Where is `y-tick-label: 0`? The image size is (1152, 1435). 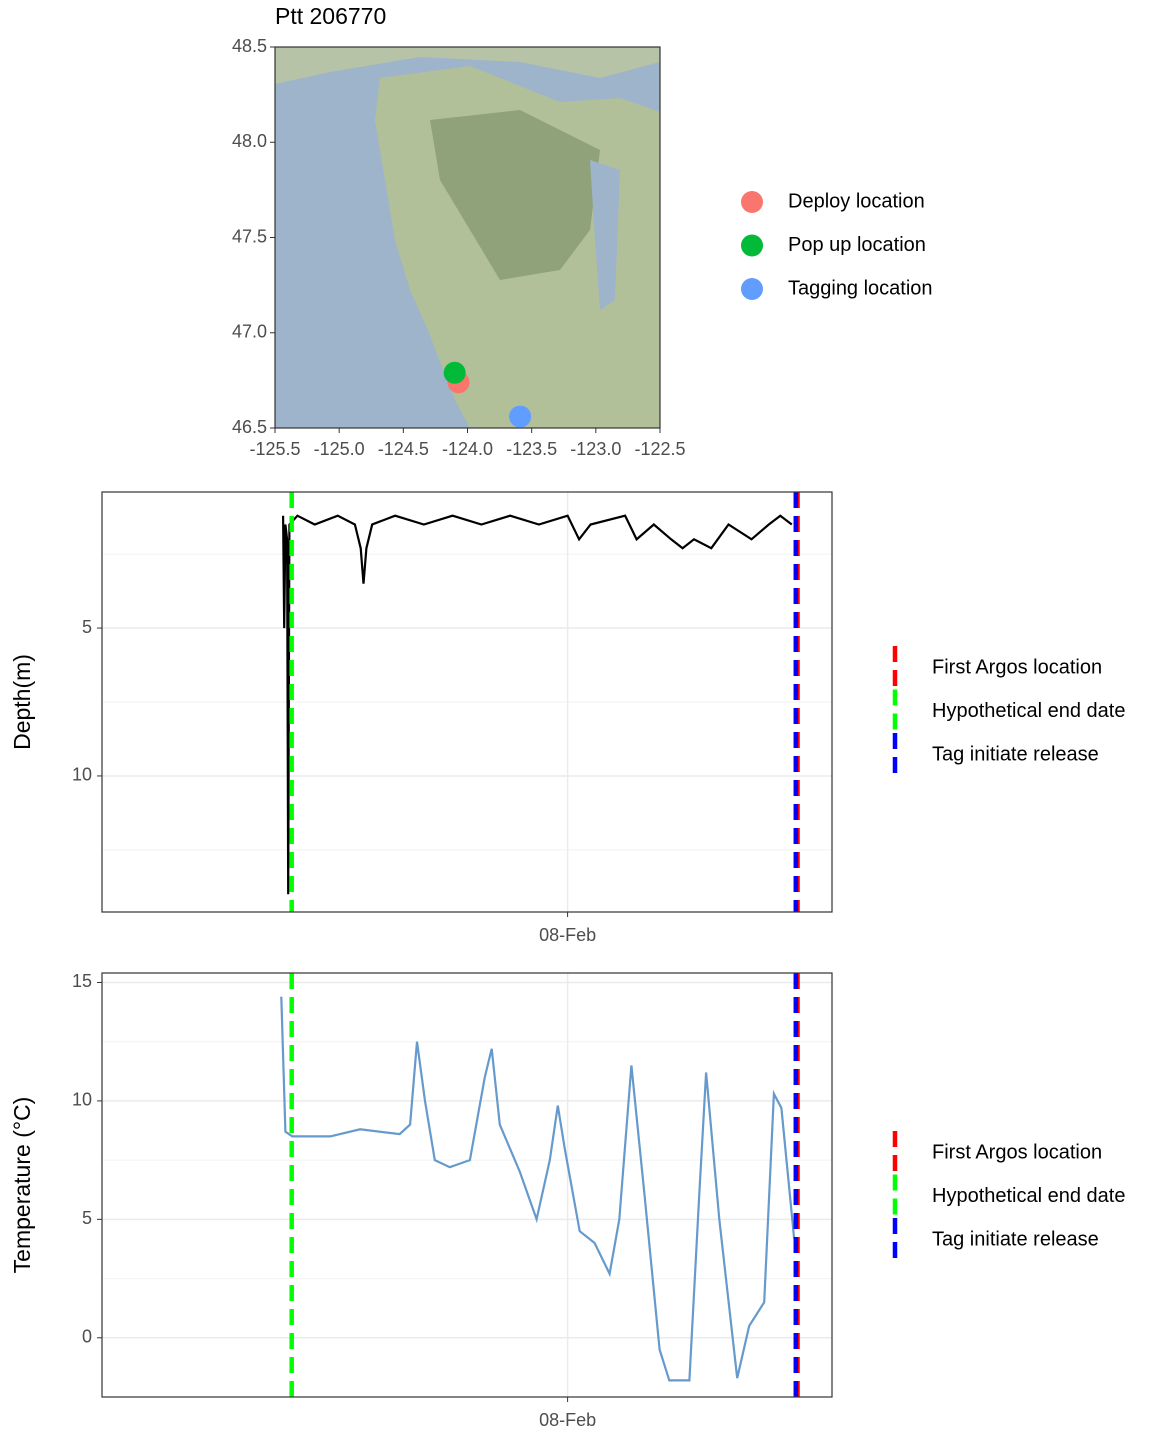 y-tick-label: 0 is located at coordinates (87, 1337).